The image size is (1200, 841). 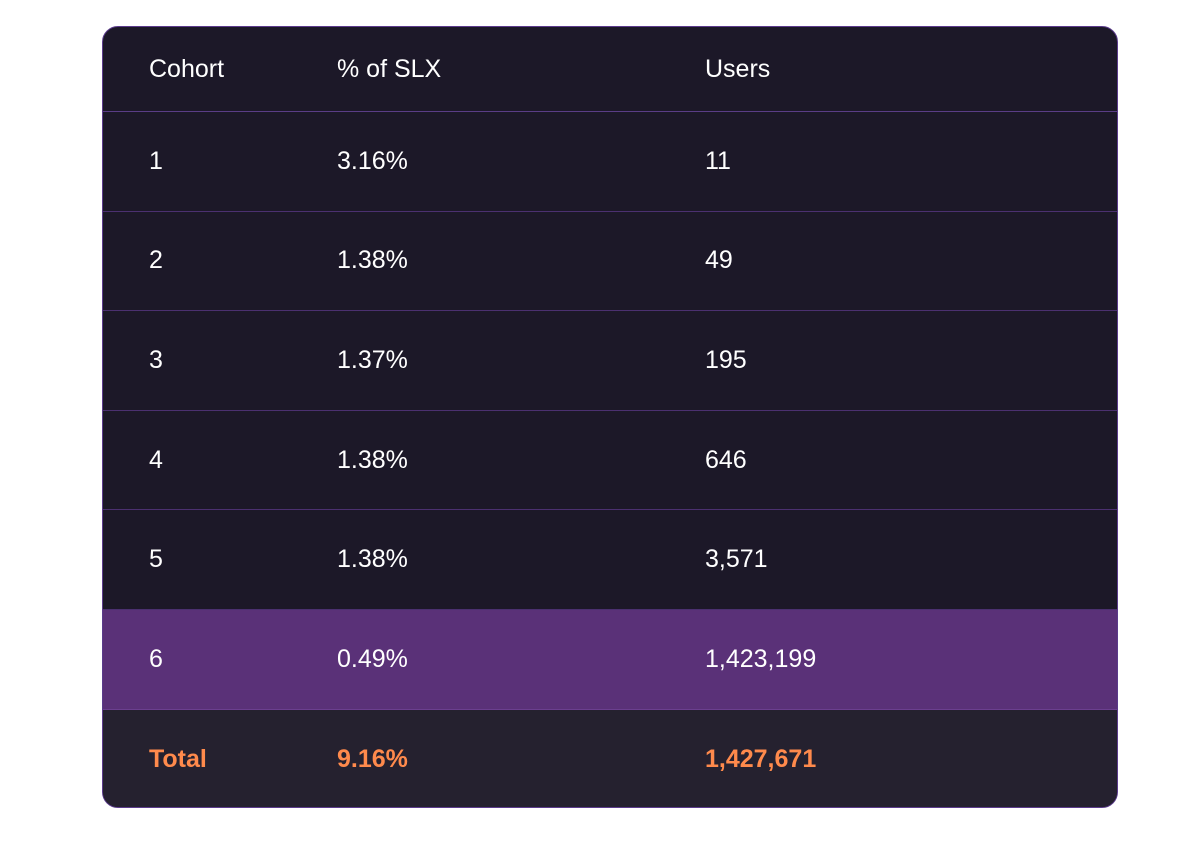 What do you see at coordinates (719, 260) in the screenshot?
I see `users-cell: 49` at bounding box center [719, 260].